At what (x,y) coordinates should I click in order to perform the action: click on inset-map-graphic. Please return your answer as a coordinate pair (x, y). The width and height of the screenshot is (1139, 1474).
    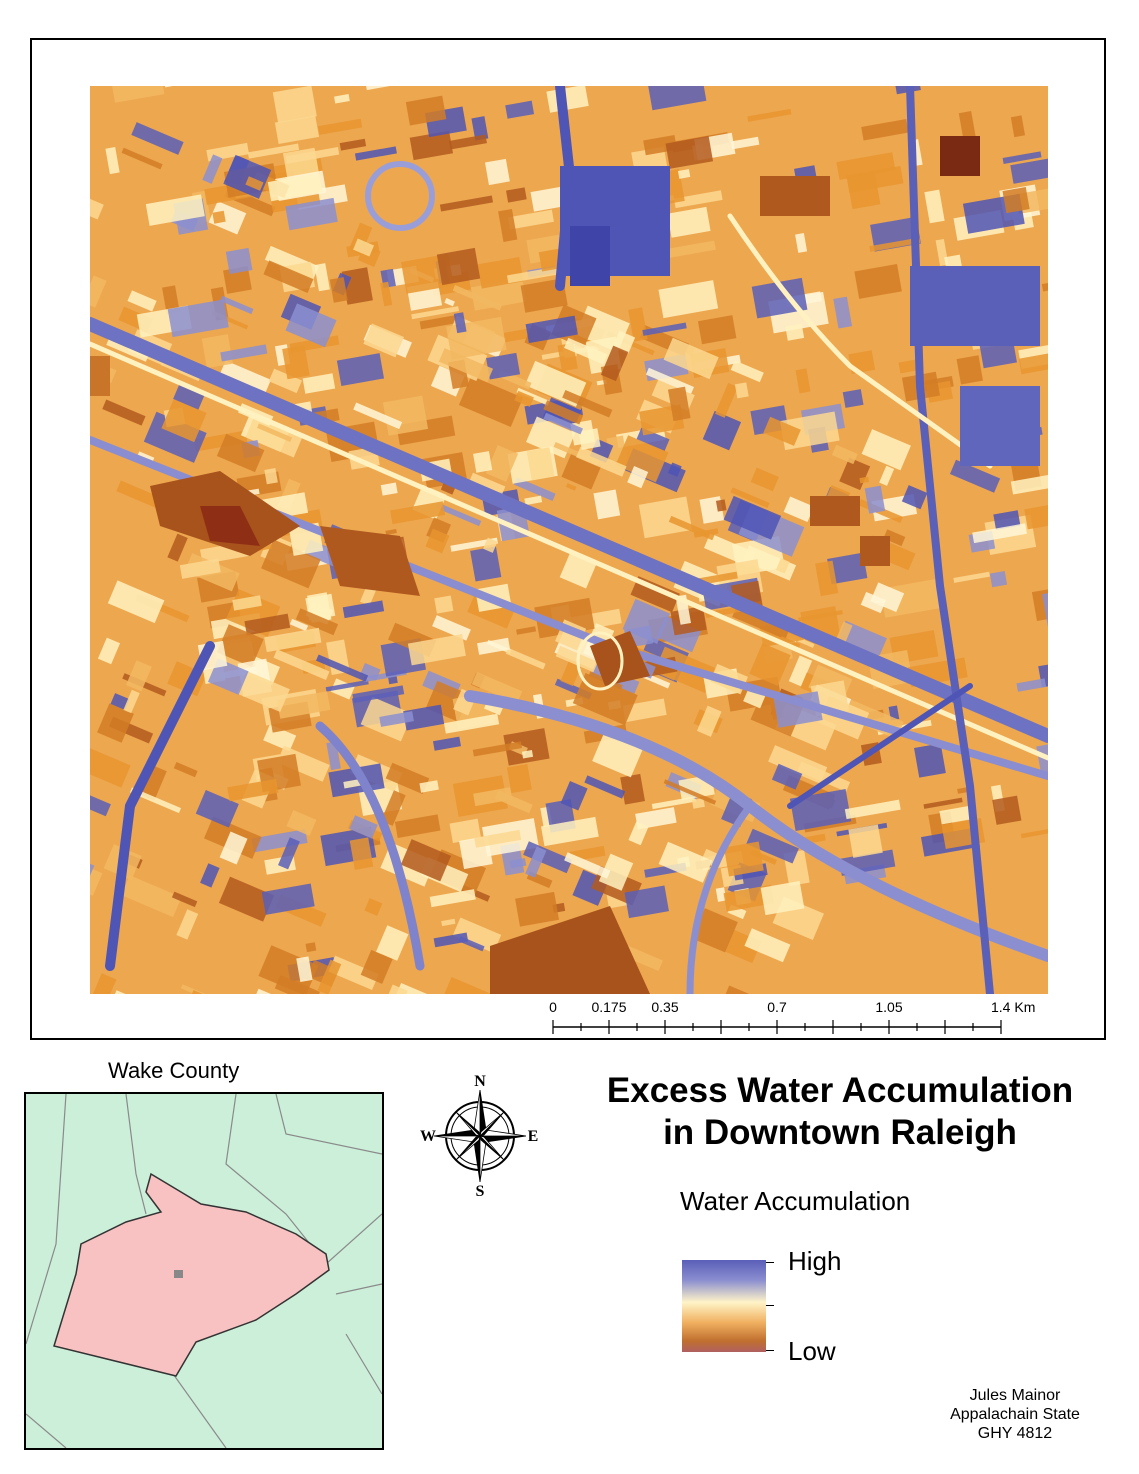
    Looking at the image, I should click on (204, 1271).